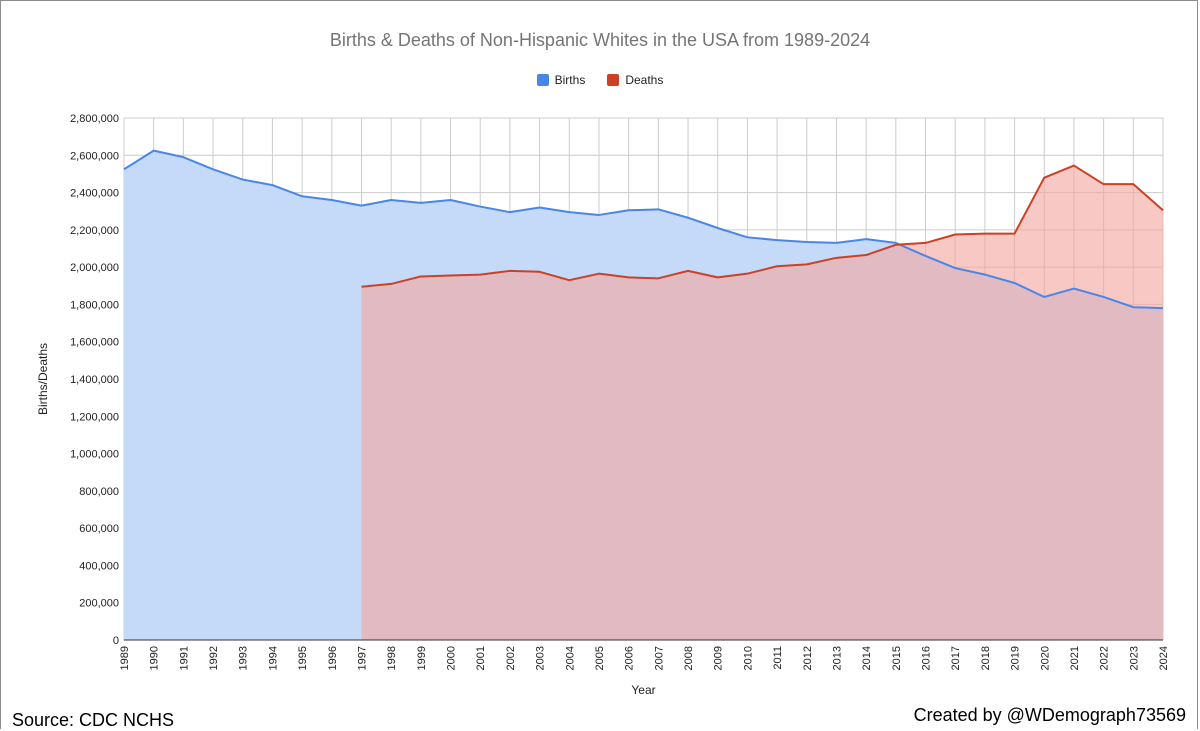 Image resolution: width=1200 pixels, height=731 pixels. What do you see at coordinates (99, 566) in the screenshot?
I see `y-tick-label: 400,000` at bounding box center [99, 566].